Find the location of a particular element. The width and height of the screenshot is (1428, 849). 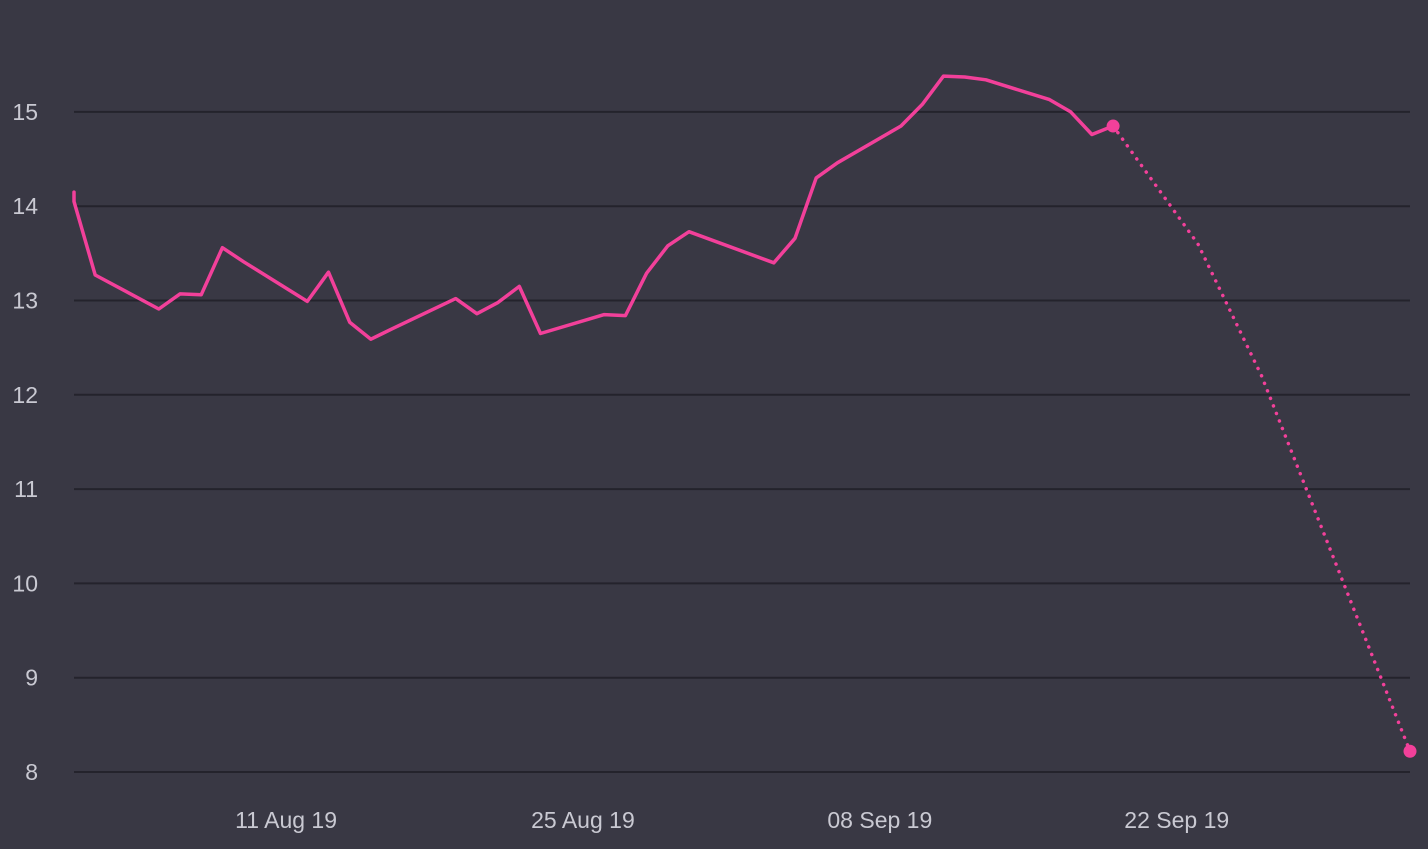

y-tick-label-8: 8 is located at coordinates (31, 772).